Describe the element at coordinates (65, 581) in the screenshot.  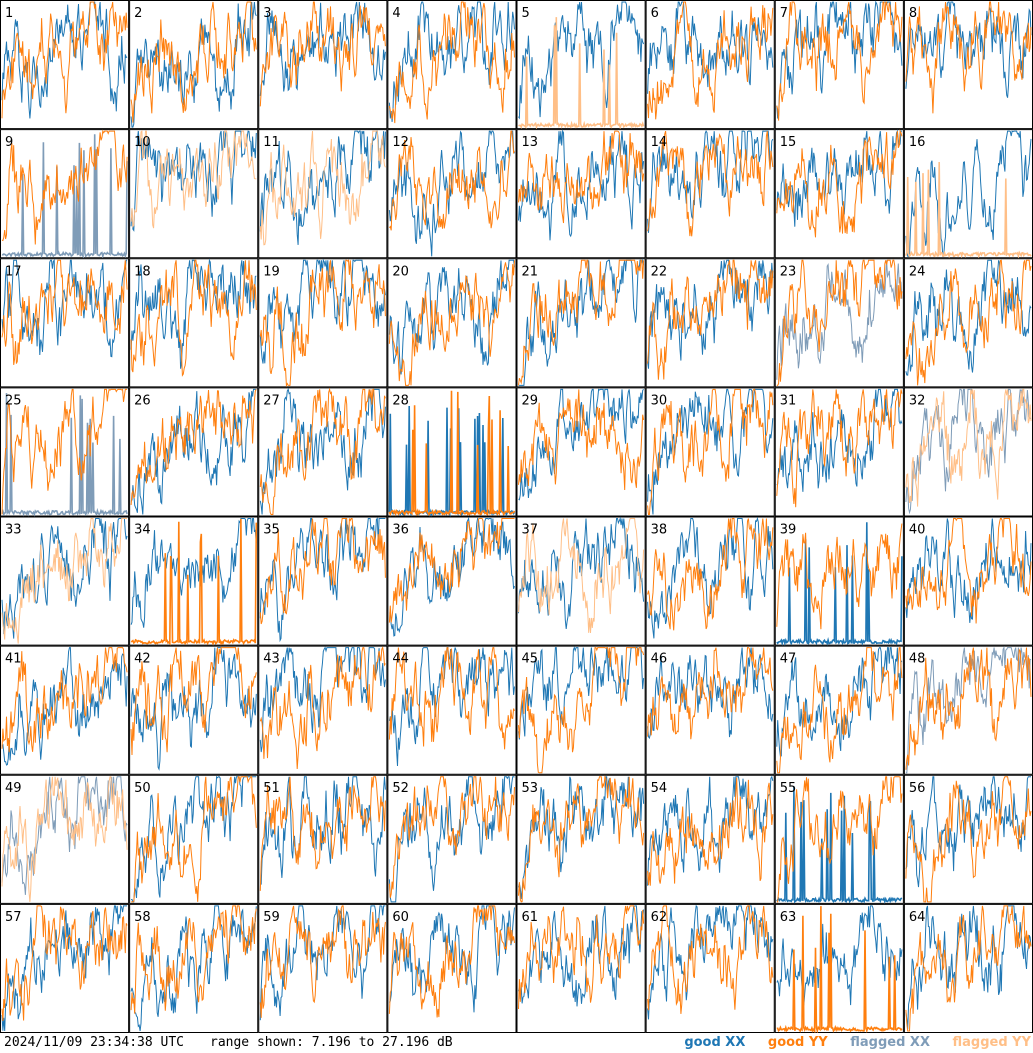
I see `panel-33: 33` at that location.